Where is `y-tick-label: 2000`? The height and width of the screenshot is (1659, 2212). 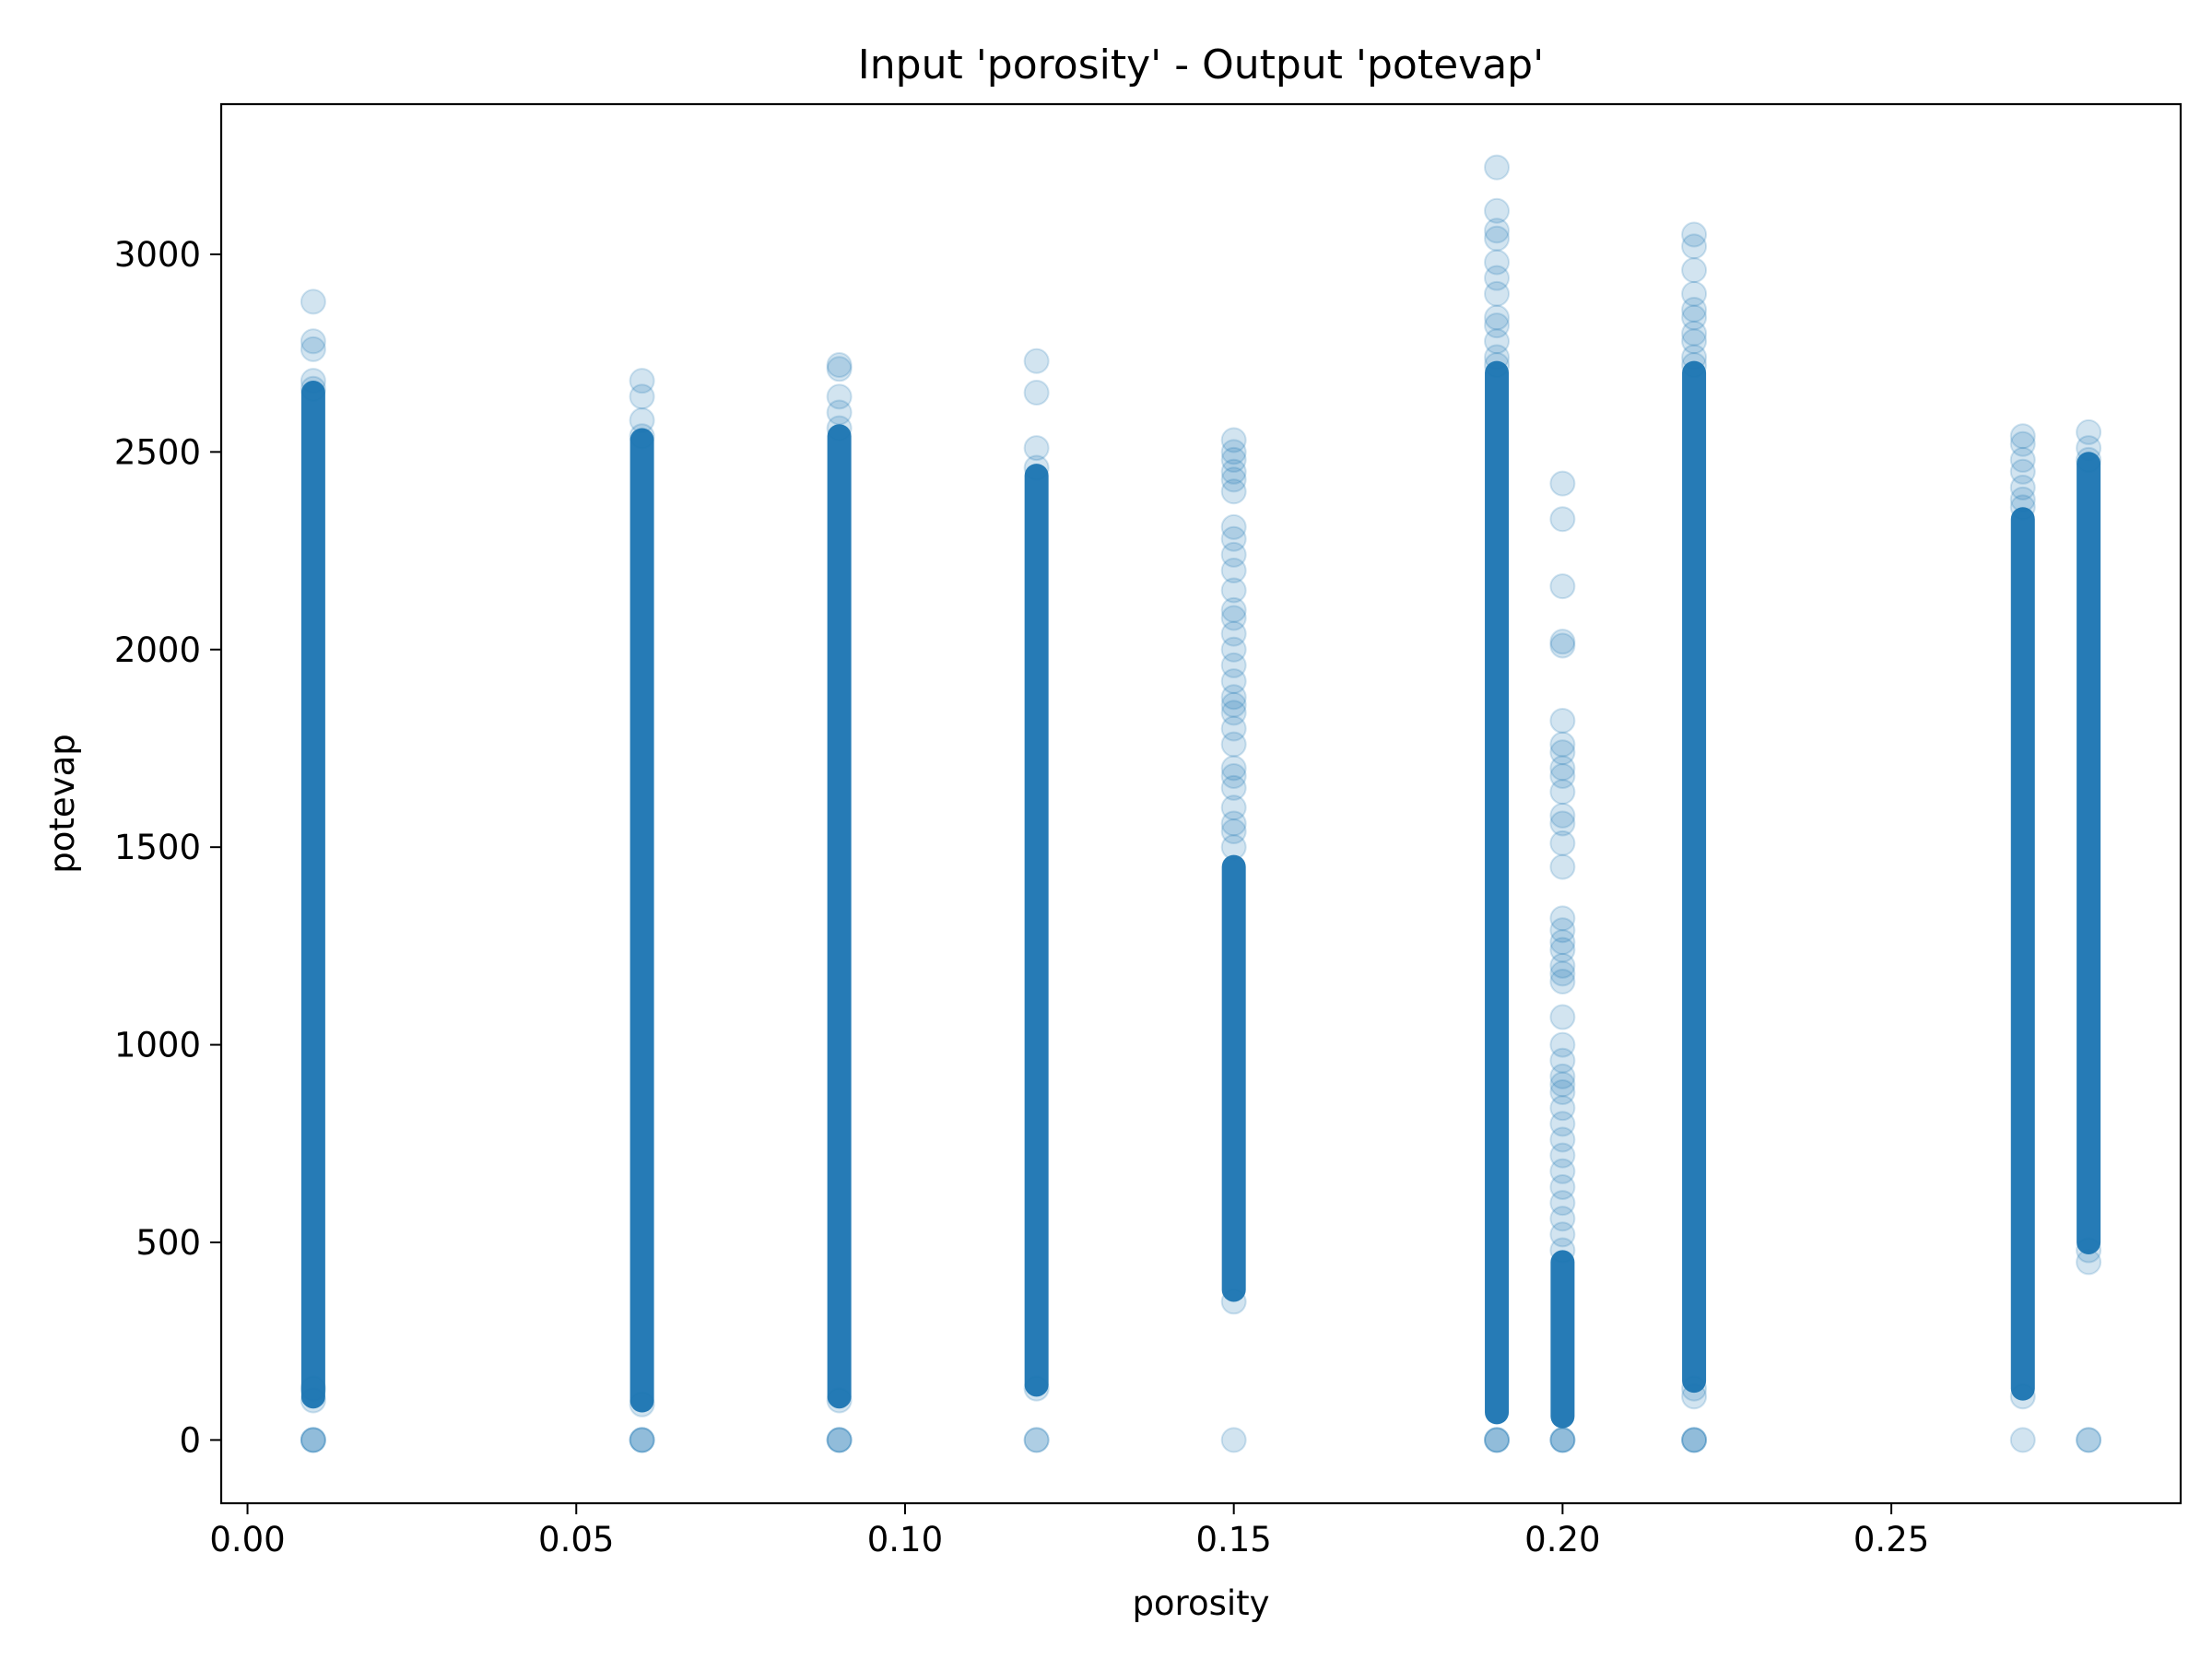
y-tick-label: 2000 is located at coordinates (157, 650).